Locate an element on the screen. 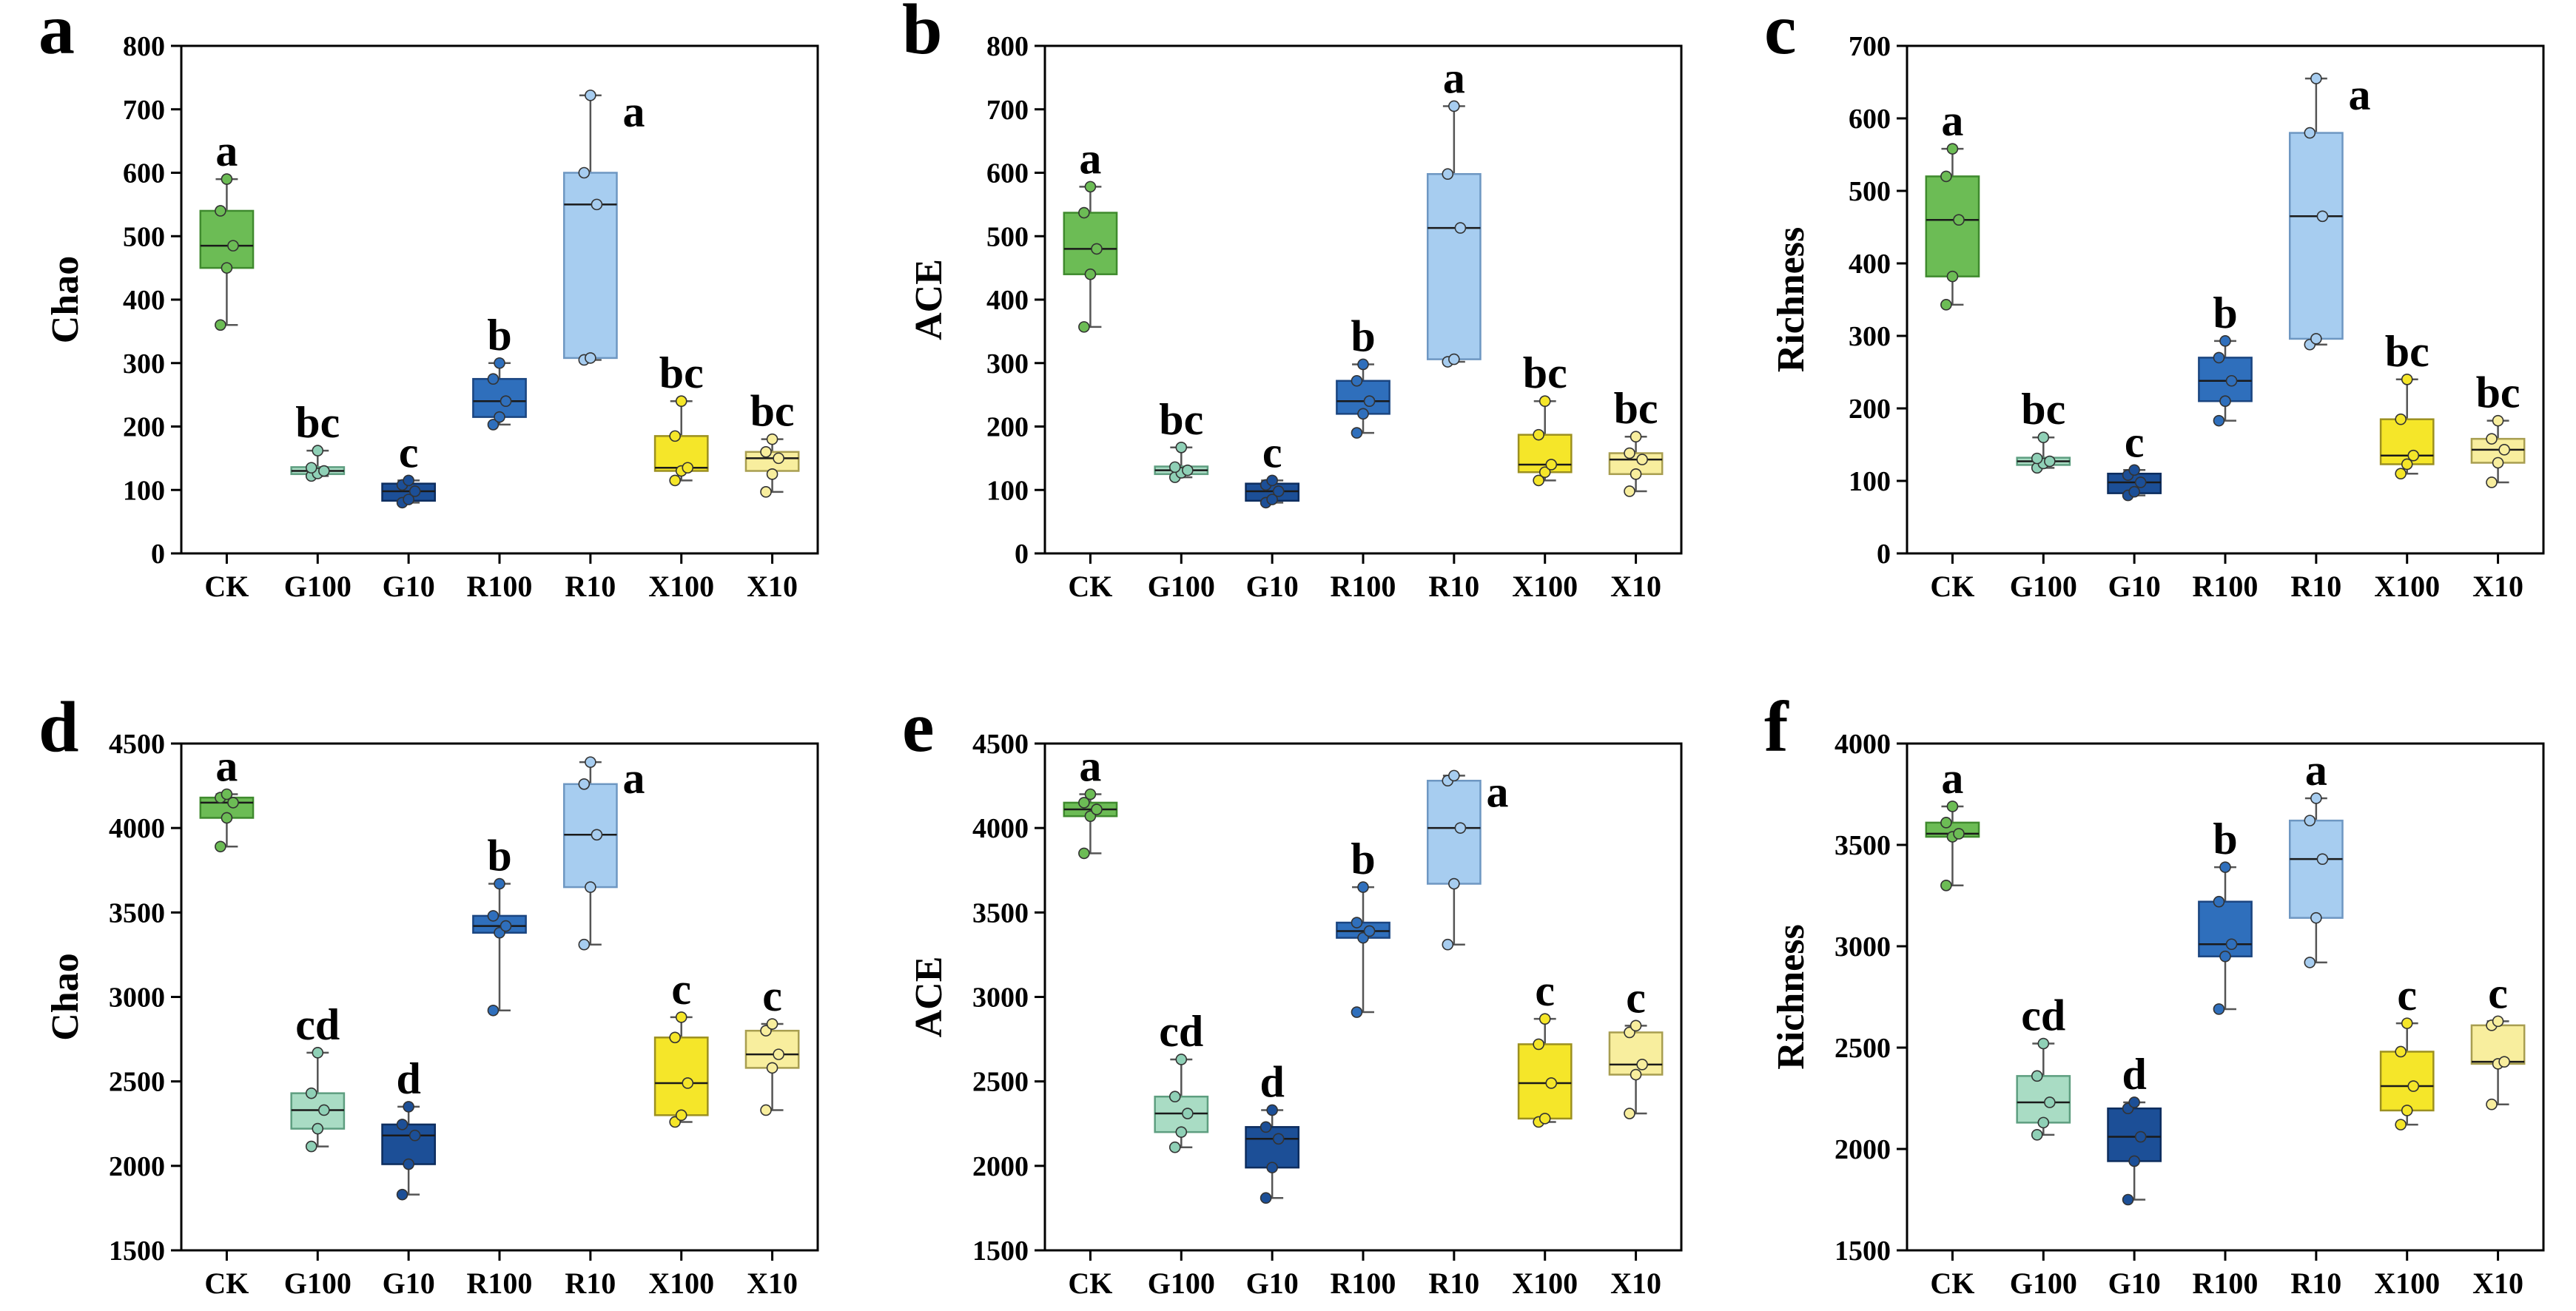 This screenshot has width=2576, height=1311. x-tick-label: X10 is located at coordinates (1635, 1284).